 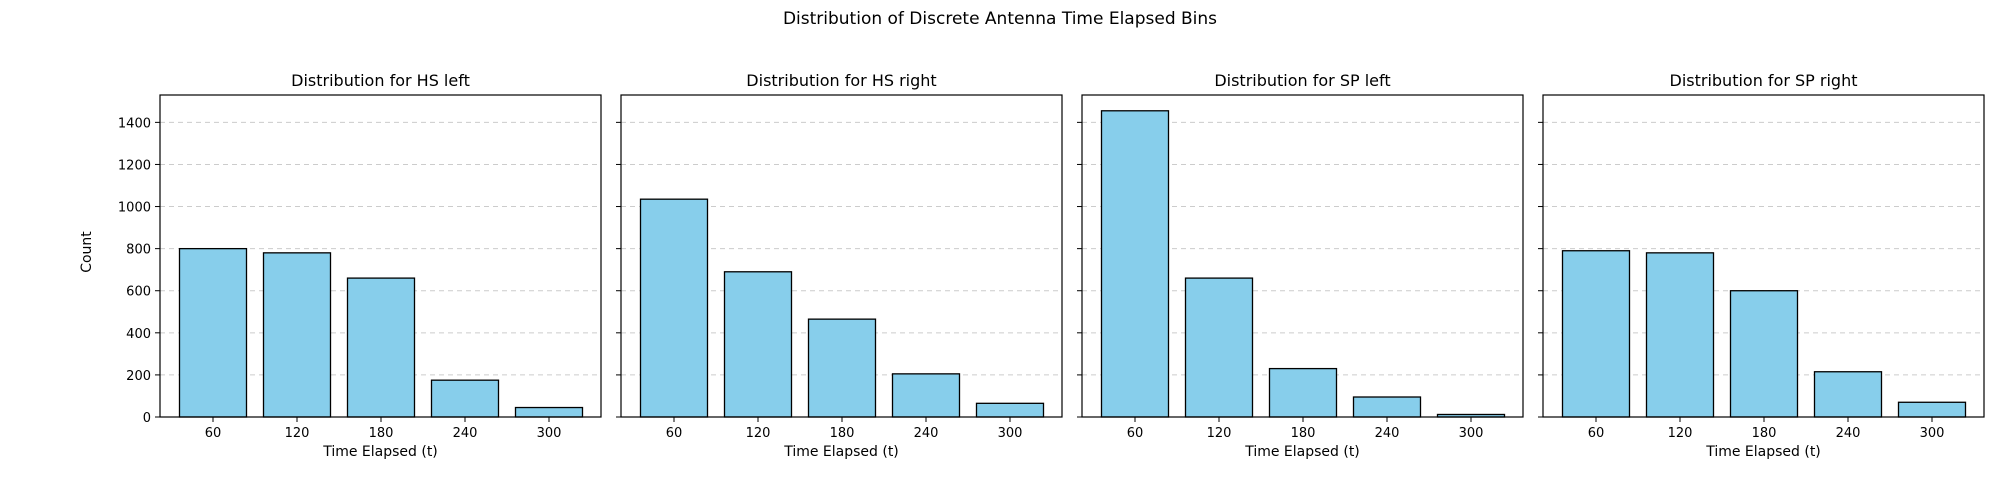 I want to click on panel-title: Distribution for SP left, so click(x=1302, y=80).